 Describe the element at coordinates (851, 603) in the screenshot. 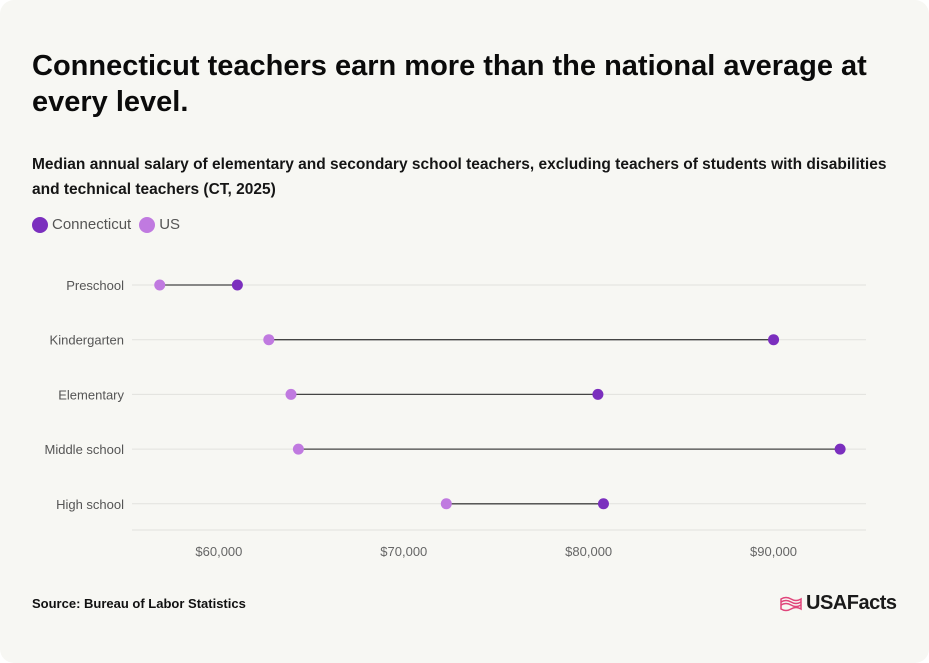

I see `logo-text: USAFacts` at that location.